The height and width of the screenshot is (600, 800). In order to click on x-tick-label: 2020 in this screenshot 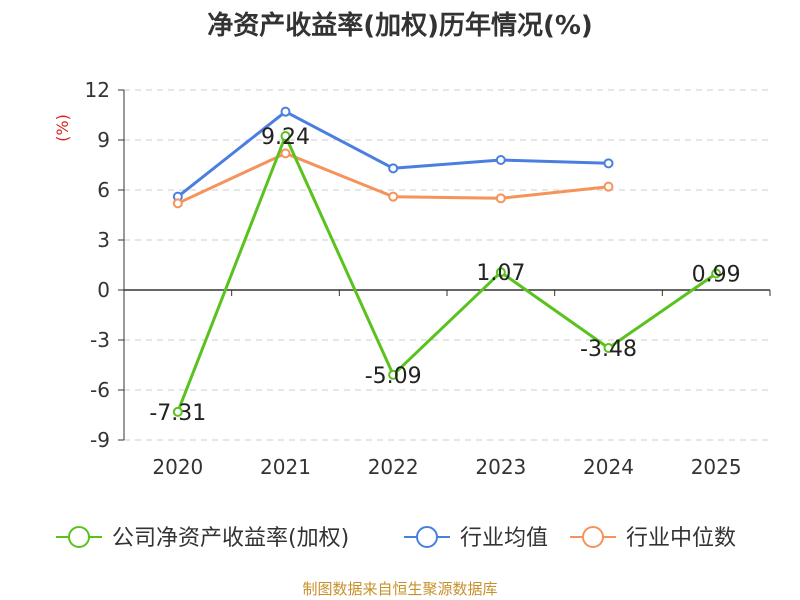, I will do `click(177, 467)`.